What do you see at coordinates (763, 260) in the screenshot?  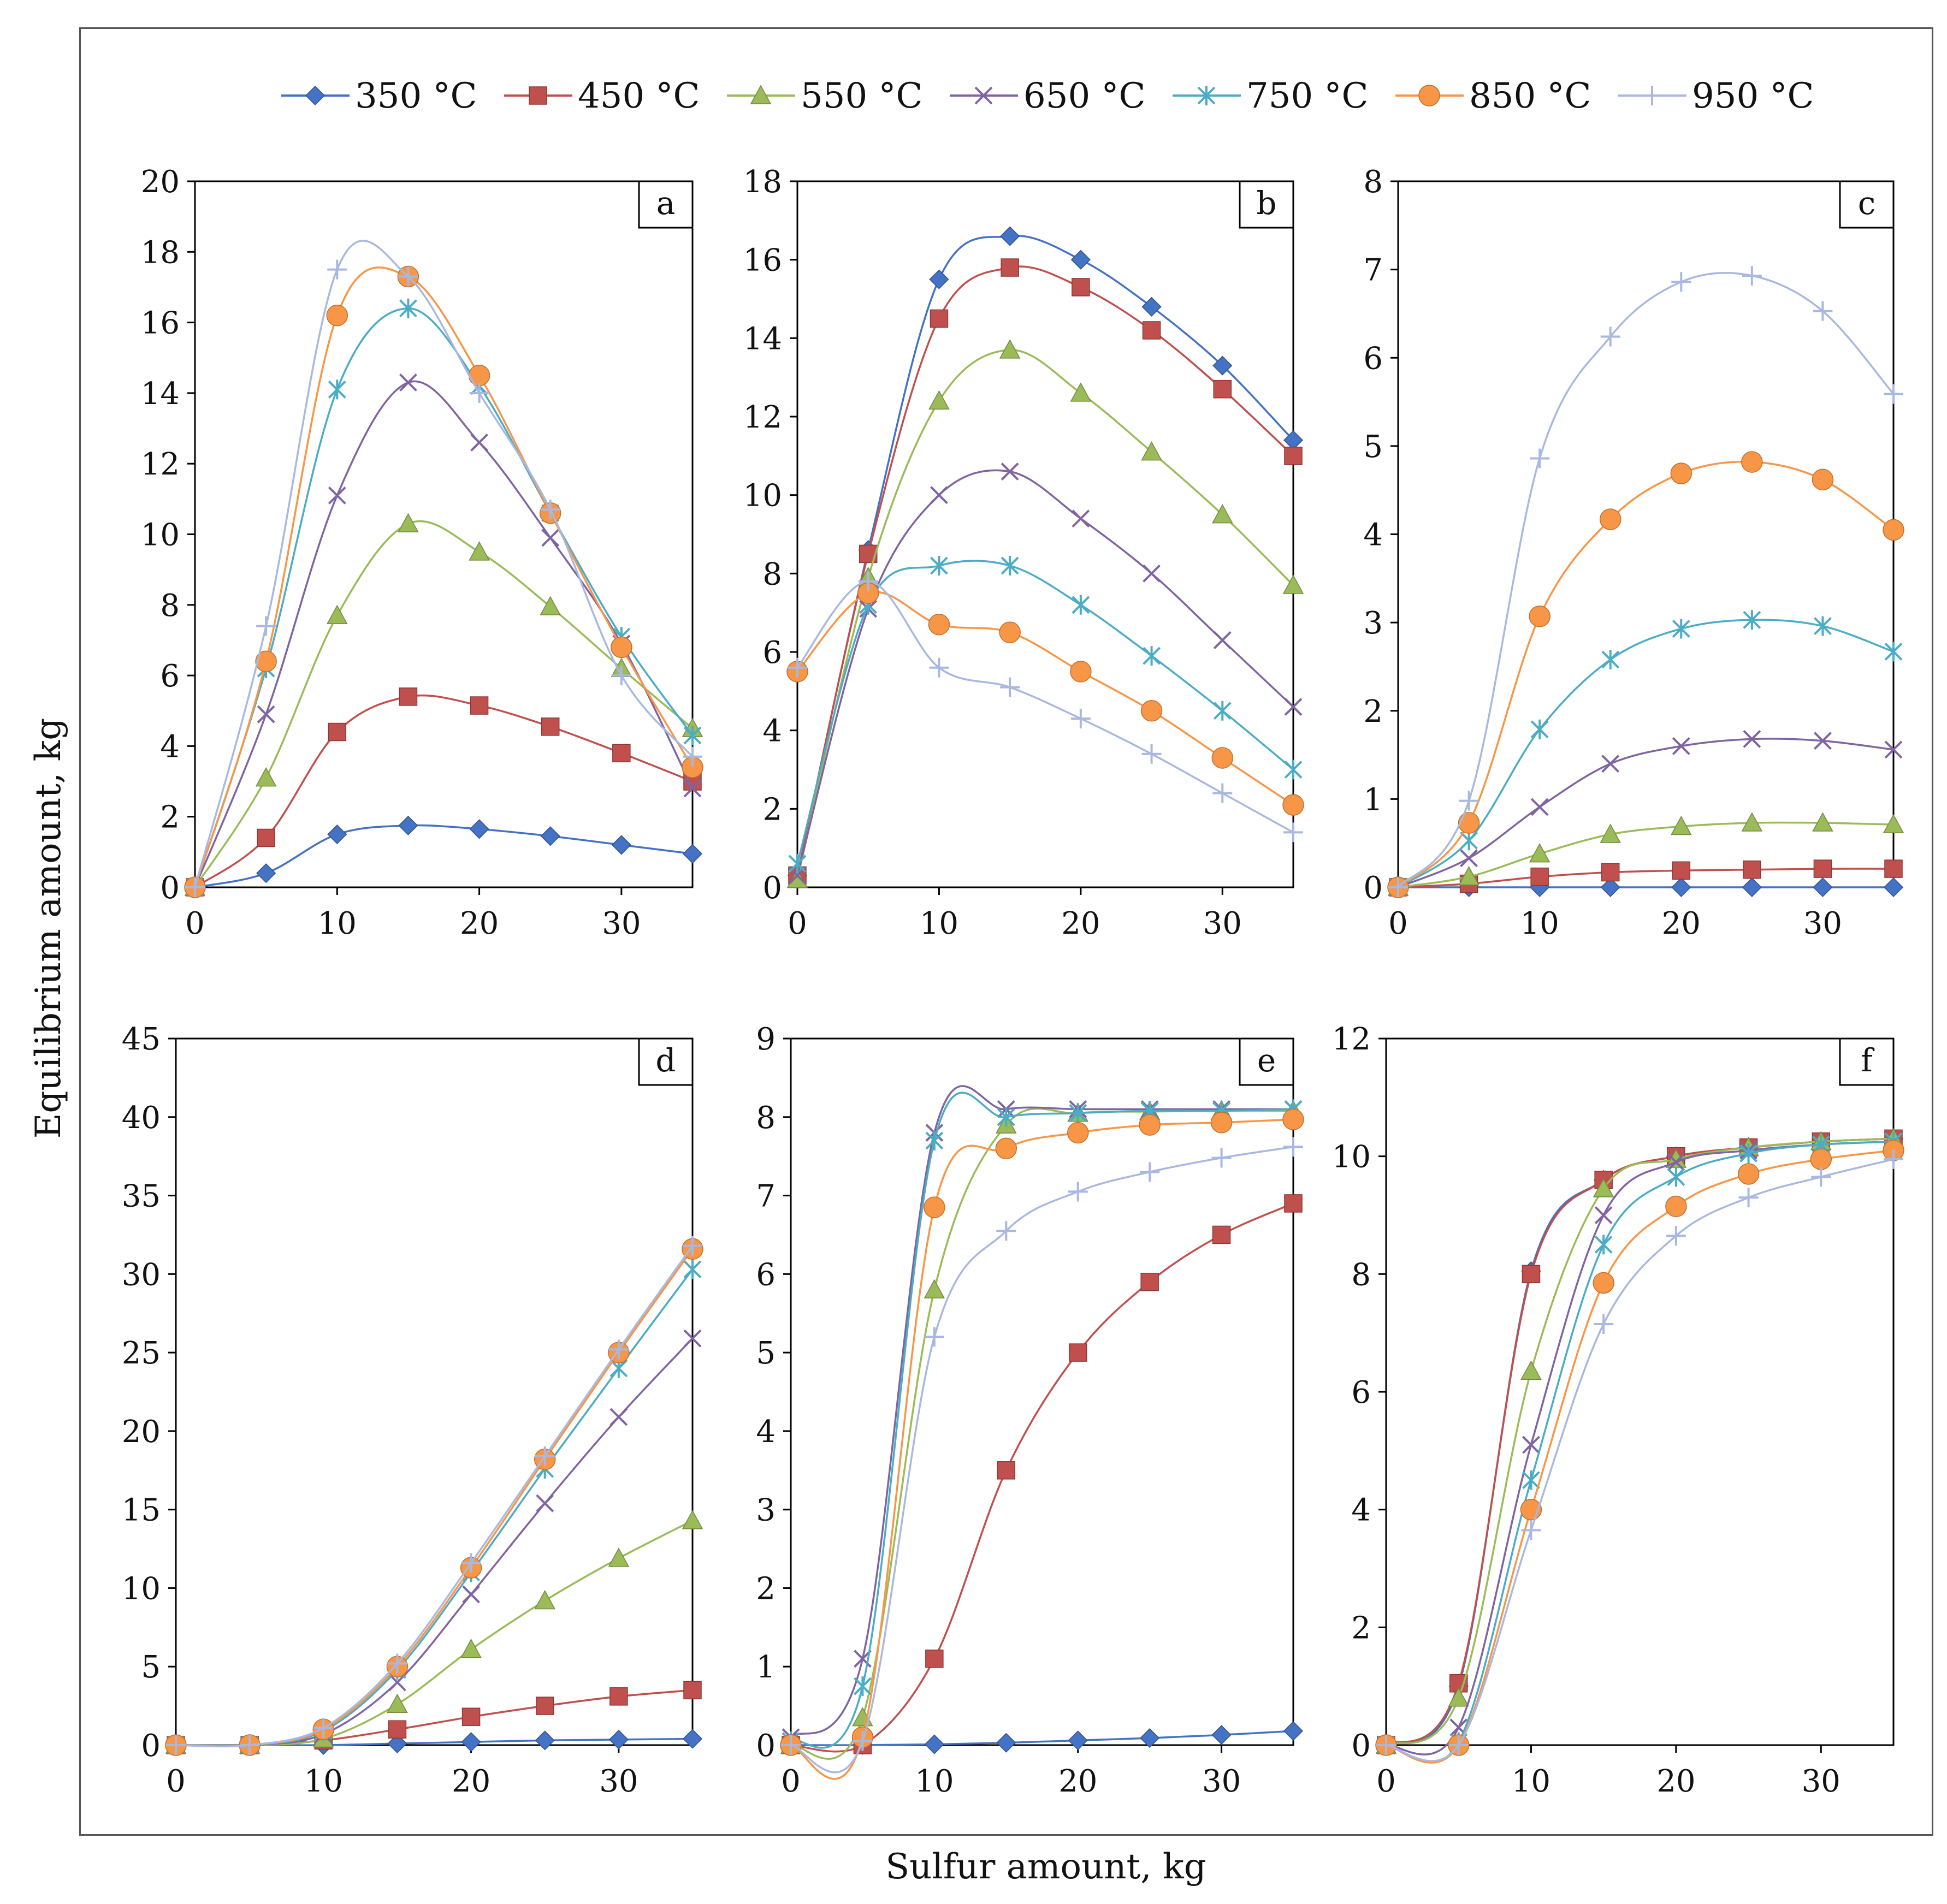 I see `y-tick-label: 16` at bounding box center [763, 260].